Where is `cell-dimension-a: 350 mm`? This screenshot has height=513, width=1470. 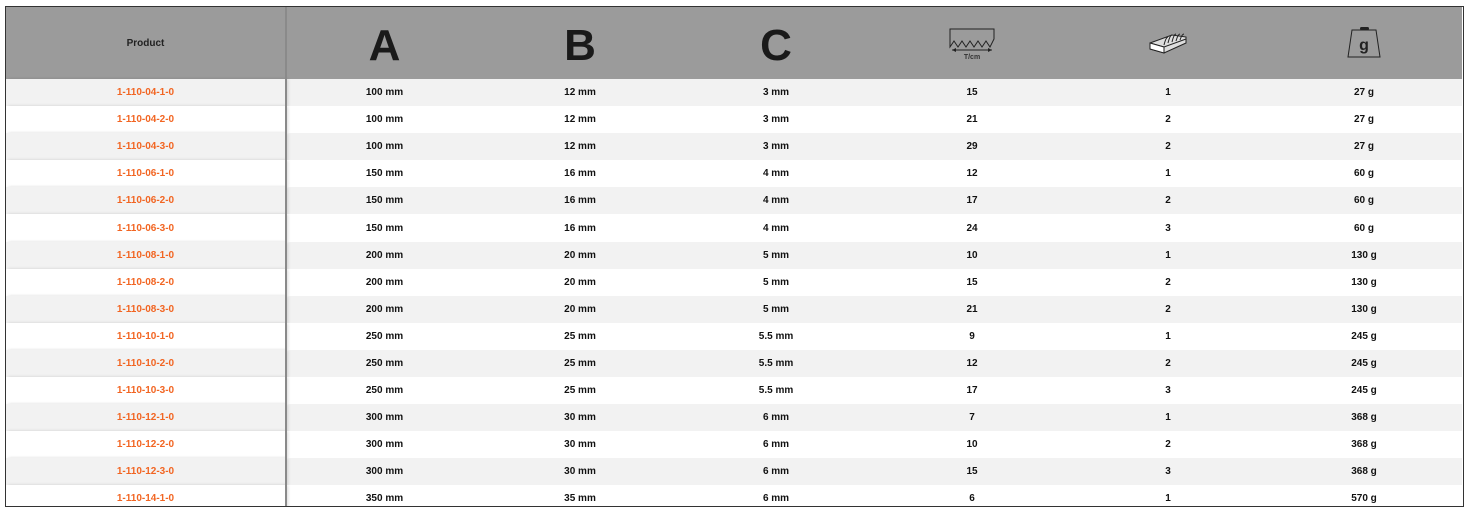
cell-dimension-a: 350 mm is located at coordinates (384, 499).